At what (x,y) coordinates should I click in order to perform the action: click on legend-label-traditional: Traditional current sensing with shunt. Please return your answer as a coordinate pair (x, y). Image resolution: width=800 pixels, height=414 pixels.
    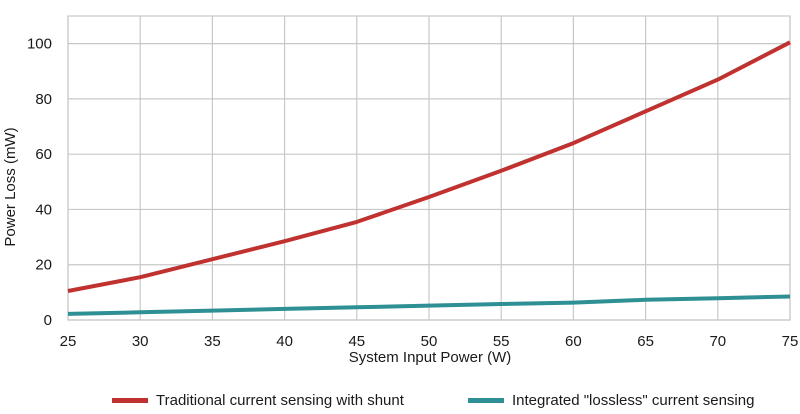
    Looking at the image, I should click on (280, 400).